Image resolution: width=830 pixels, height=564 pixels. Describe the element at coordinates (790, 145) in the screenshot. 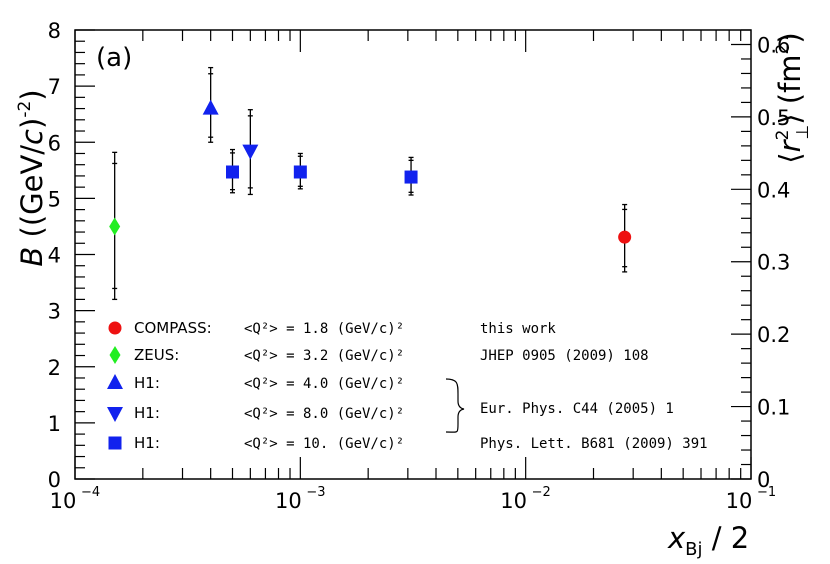

I see `y2-axis-title-var: r` at that location.